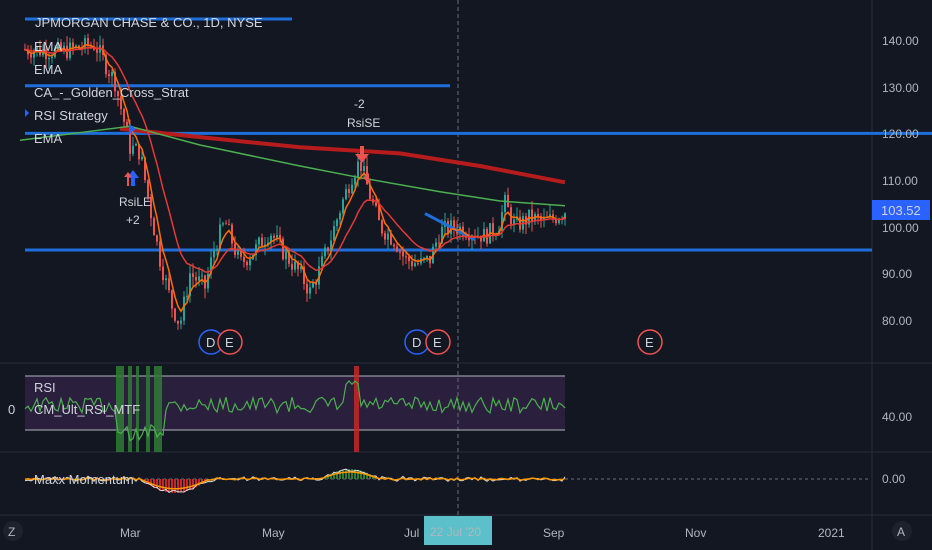 This screenshot has width=932, height=550. What do you see at coordinates (411, 533) in the screenshot?
I see `x-tick-jul: Jul` at bounding box center [411, 533].